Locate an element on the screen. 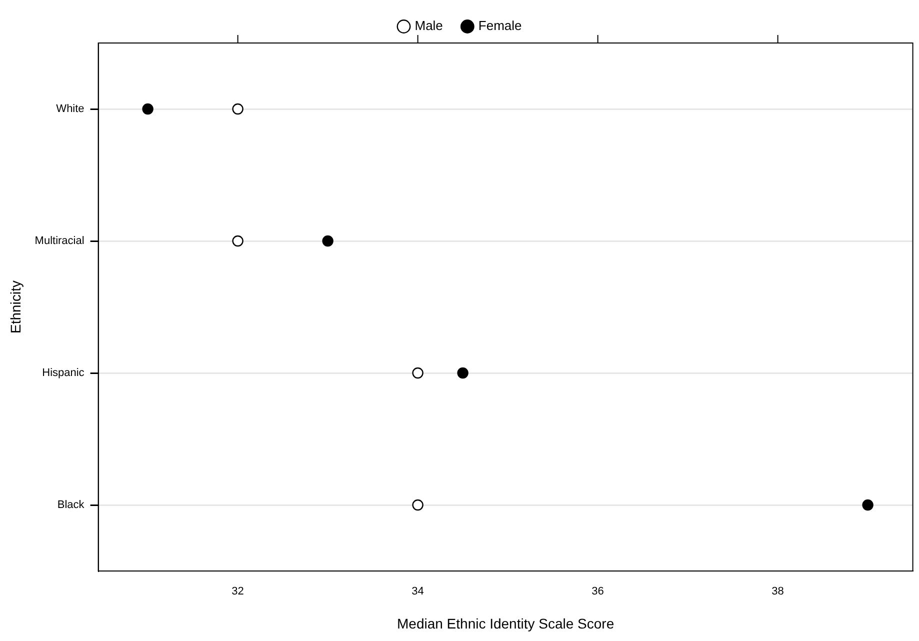  x-tick-label: 36 is located at coordinates (598, 592).